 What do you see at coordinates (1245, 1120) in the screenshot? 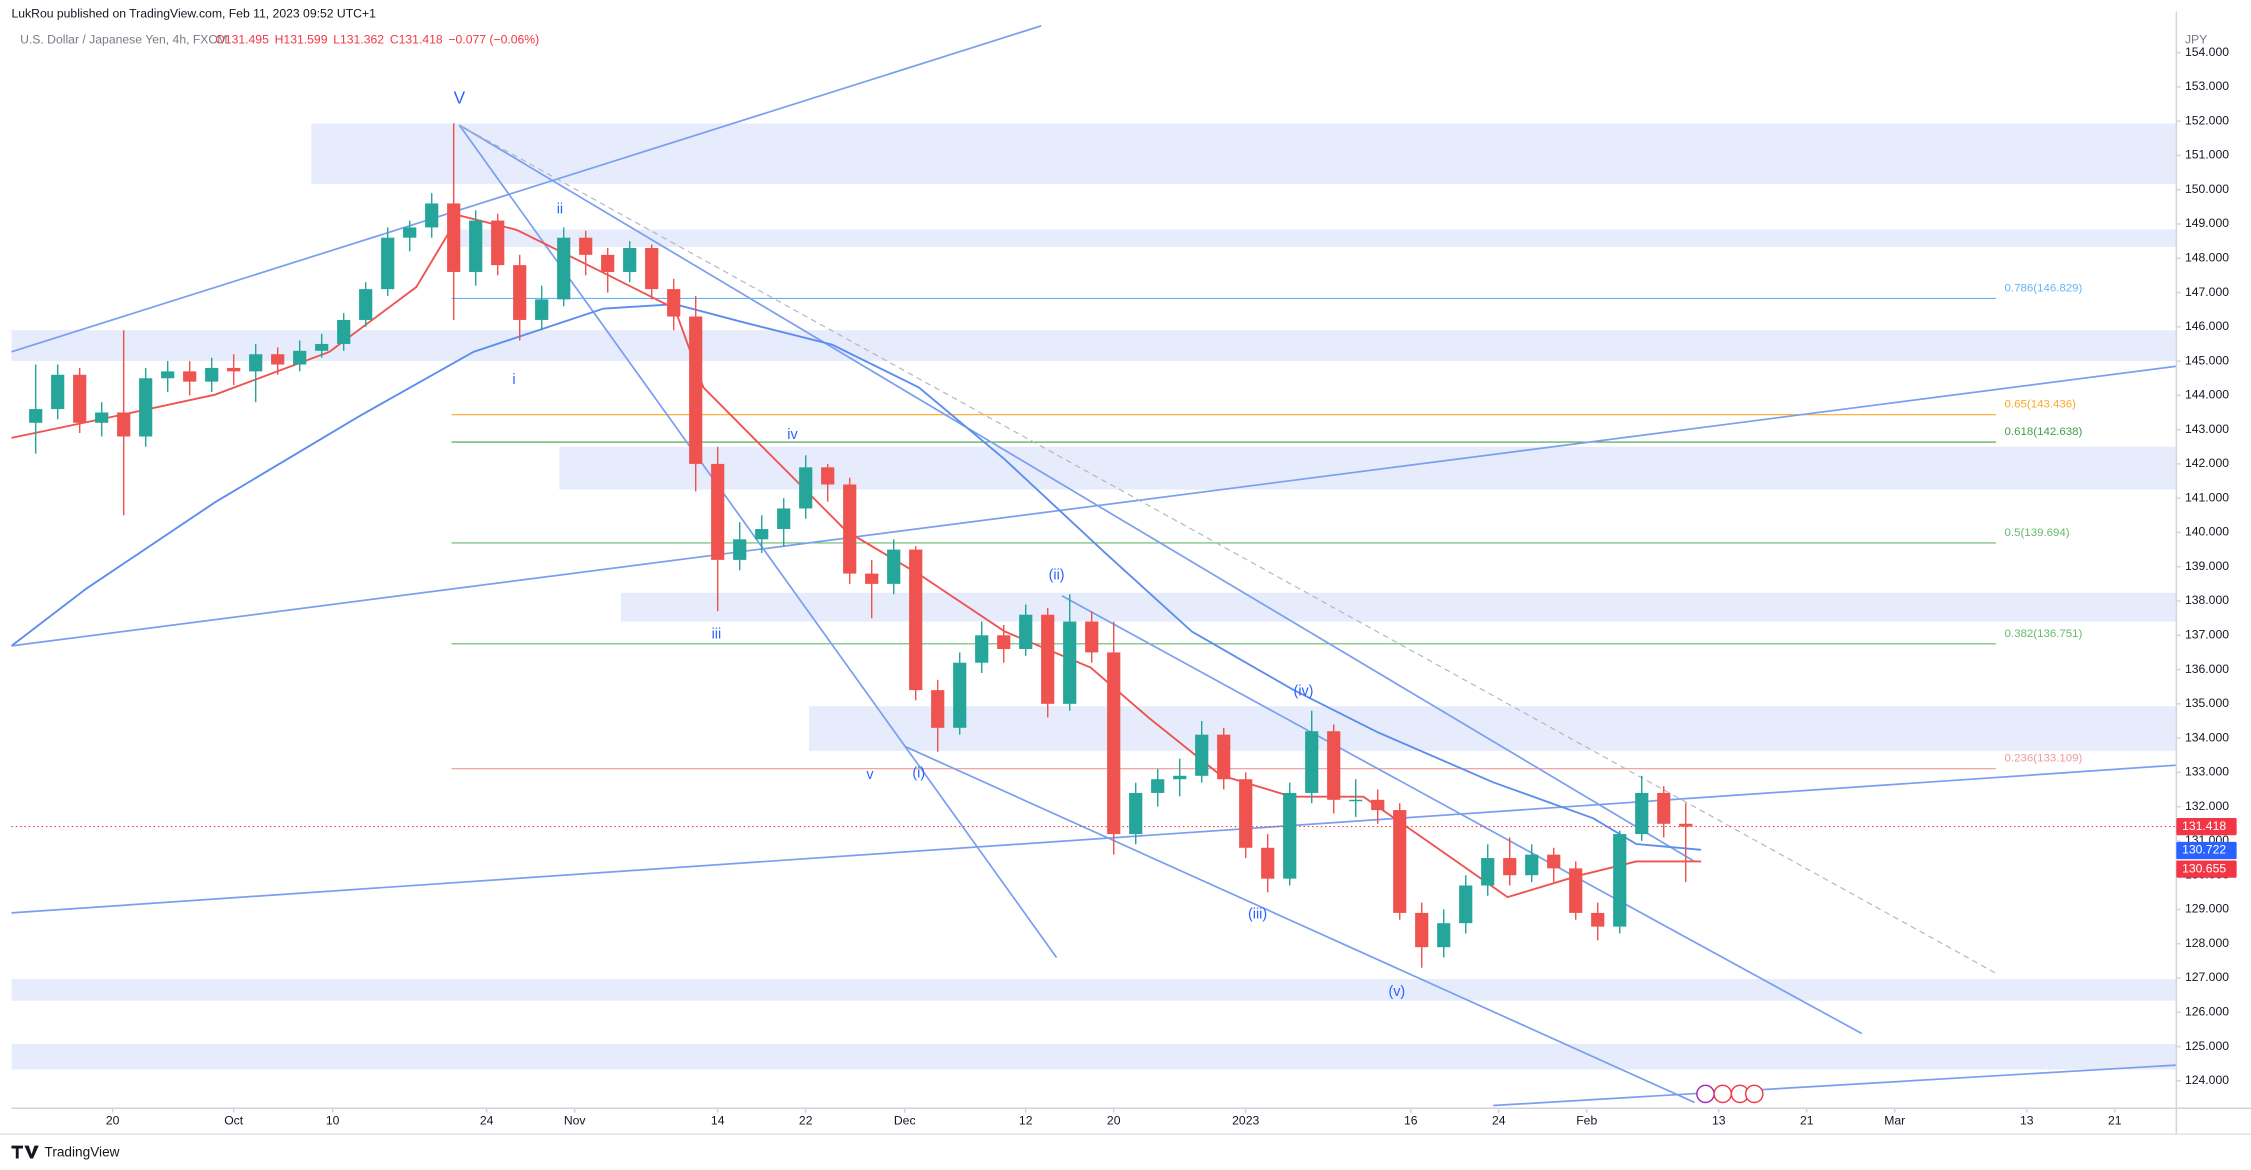
I see `x-tick-label: 2023` at bounding box center [1245, 1120].